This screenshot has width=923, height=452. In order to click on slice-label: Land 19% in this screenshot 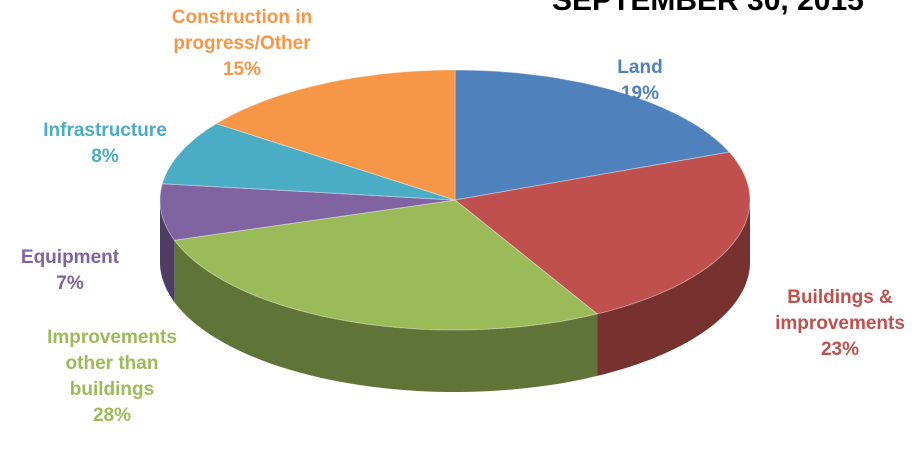, I will do `click(640, 81)`.